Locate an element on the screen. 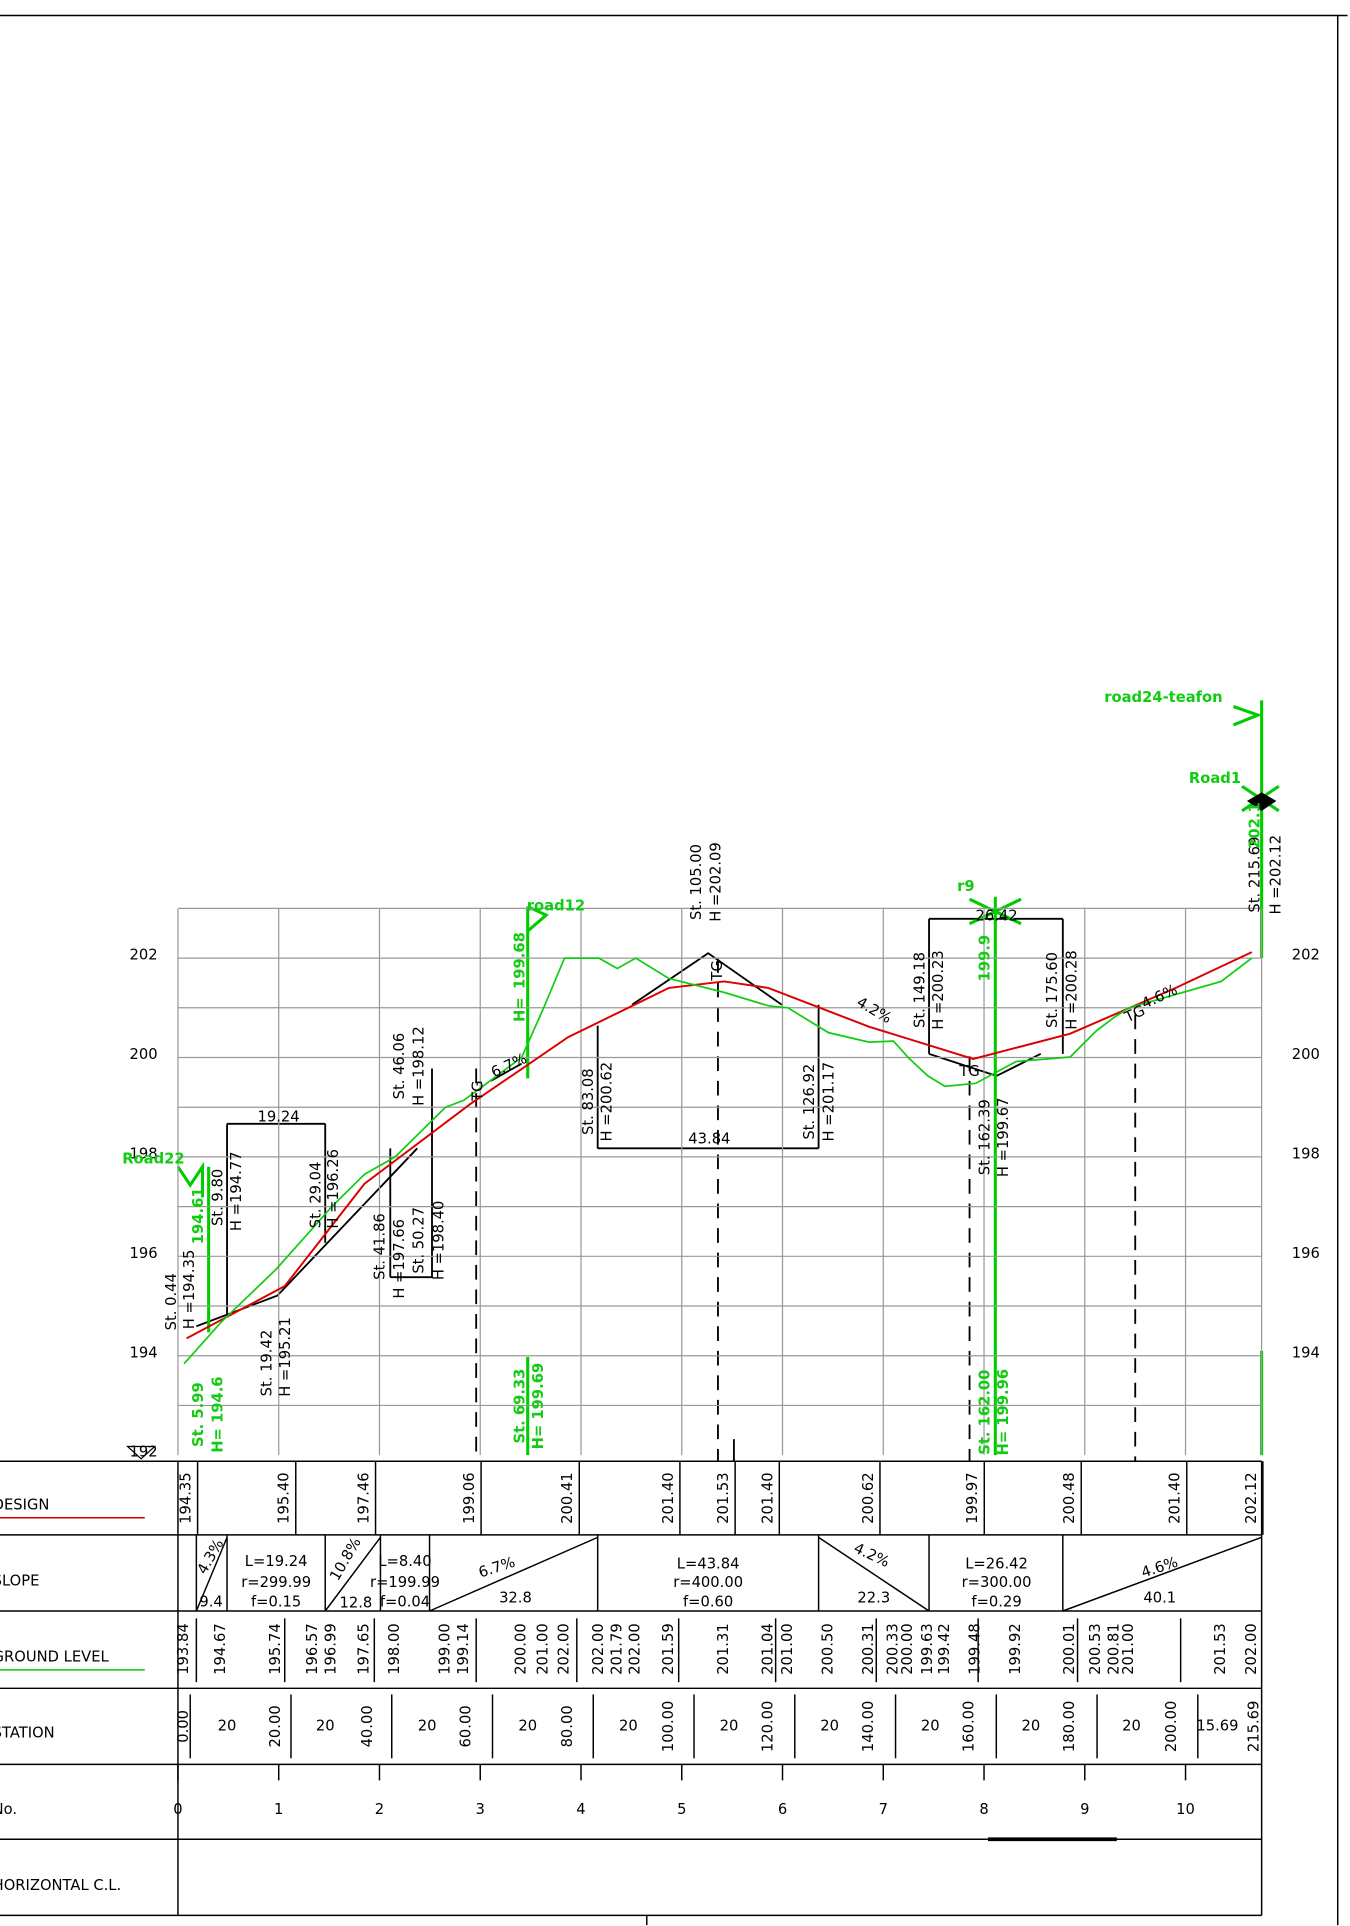 The image size is (1350, 1926). axis-label: 198 is located at coordinates (144, 1153).